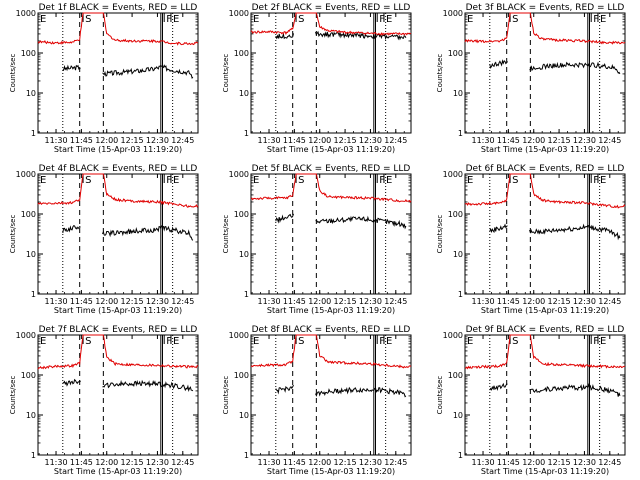 The height and width of the screenshot is (480, 640). What do you see at coordinates (246, 133) in the screenshot?
I see `y-tick-label: 1` at bounding box center [246, 133].